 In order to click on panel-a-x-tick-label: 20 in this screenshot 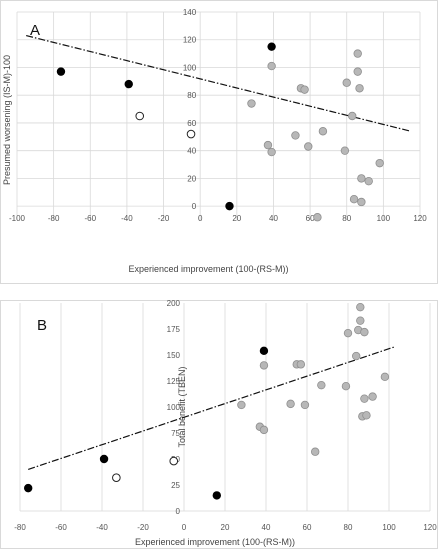, I will do `click(236, 218)`.